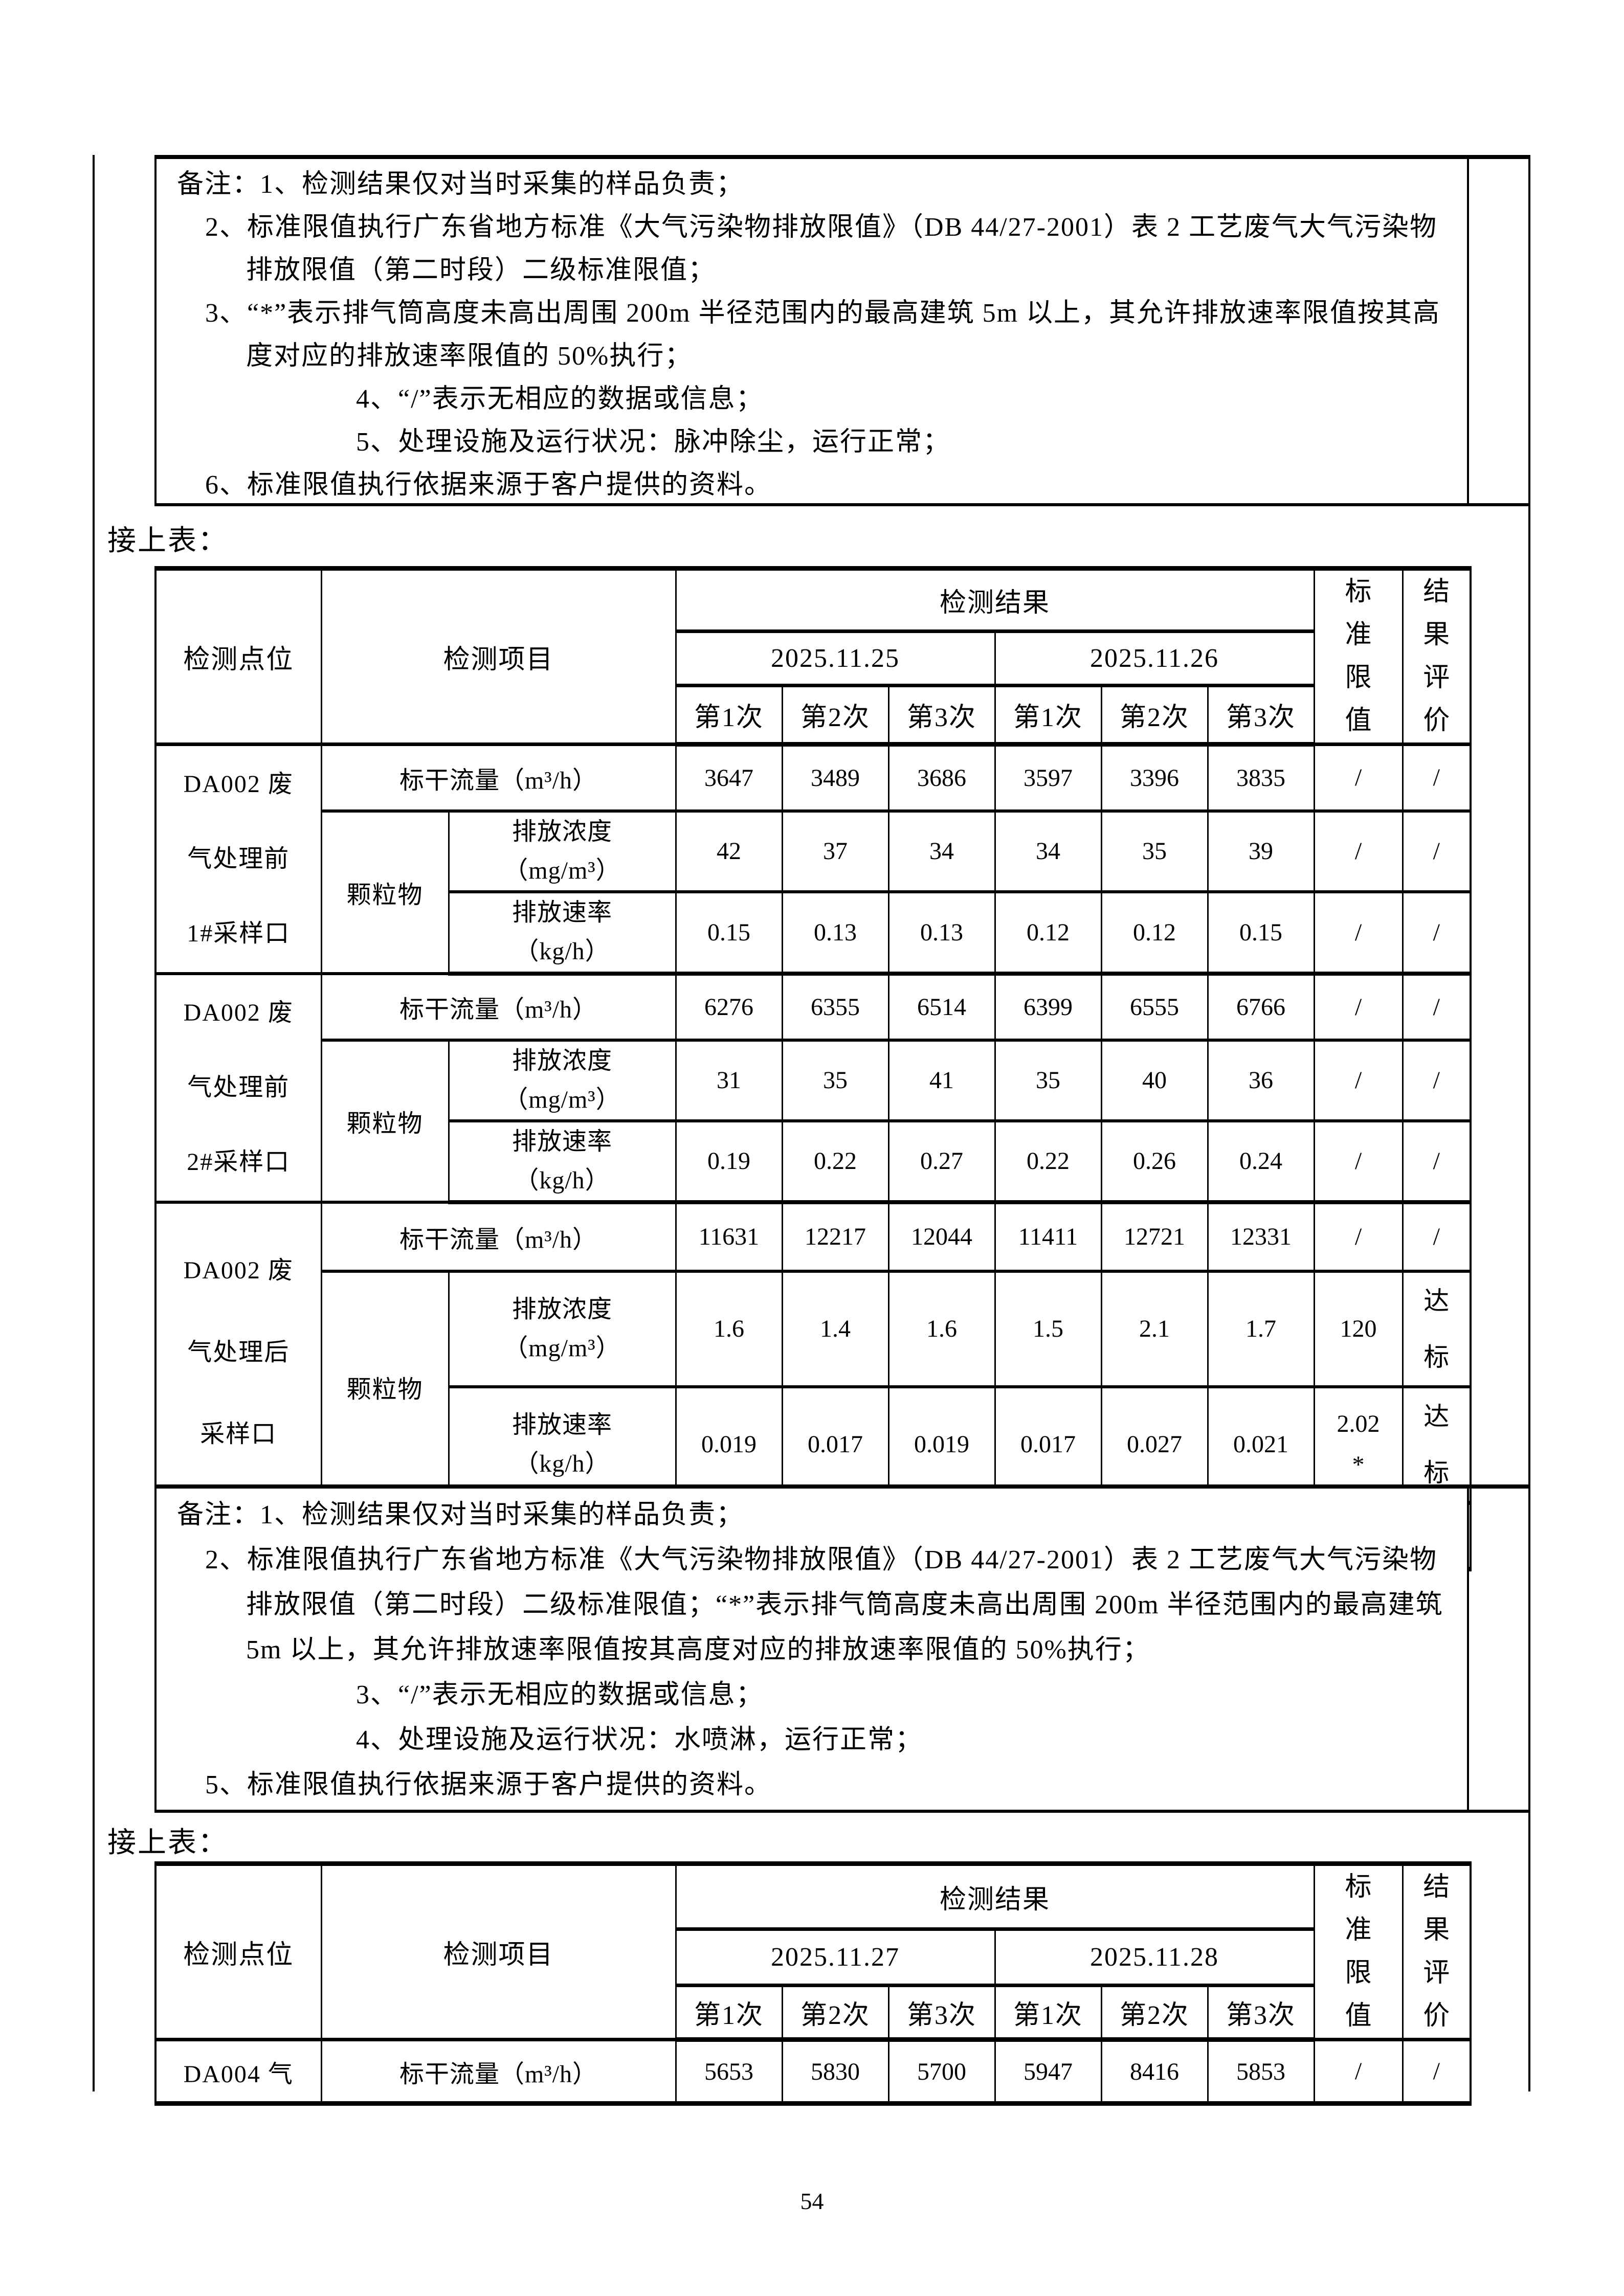 Image resolution: width=1624 pixels, height=2296 pixels. What do you see at coordinates (238, 1088) in the screenshot?
I see `point-cell: DA002 废 气处理前 2#采样口` at bounding box center [238, 1088].